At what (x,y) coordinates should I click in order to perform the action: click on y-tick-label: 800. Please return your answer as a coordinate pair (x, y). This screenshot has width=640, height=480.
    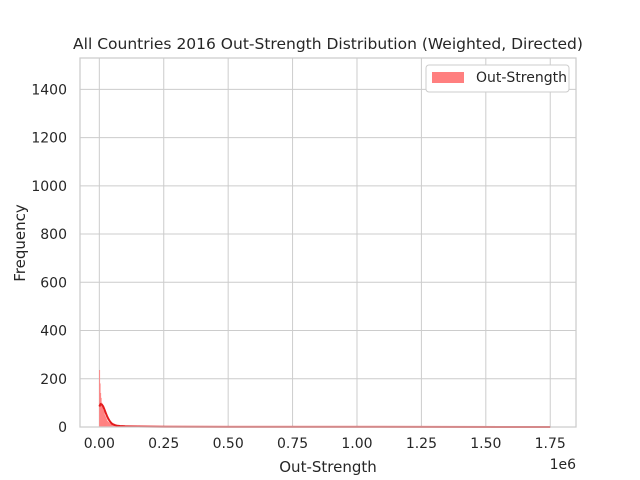
    Looking at the image, I should click on (53, 235).